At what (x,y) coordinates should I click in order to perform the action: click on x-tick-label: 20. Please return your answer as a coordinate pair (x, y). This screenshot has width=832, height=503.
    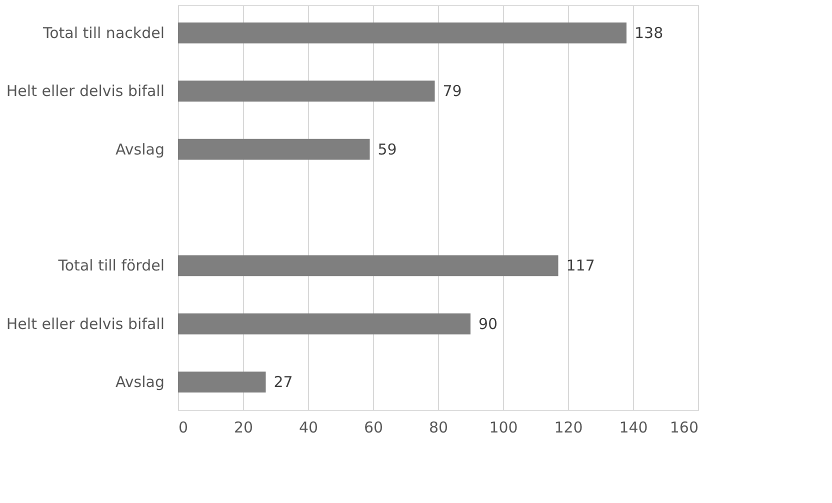
    Looking at the image, I should click on (244, 427).